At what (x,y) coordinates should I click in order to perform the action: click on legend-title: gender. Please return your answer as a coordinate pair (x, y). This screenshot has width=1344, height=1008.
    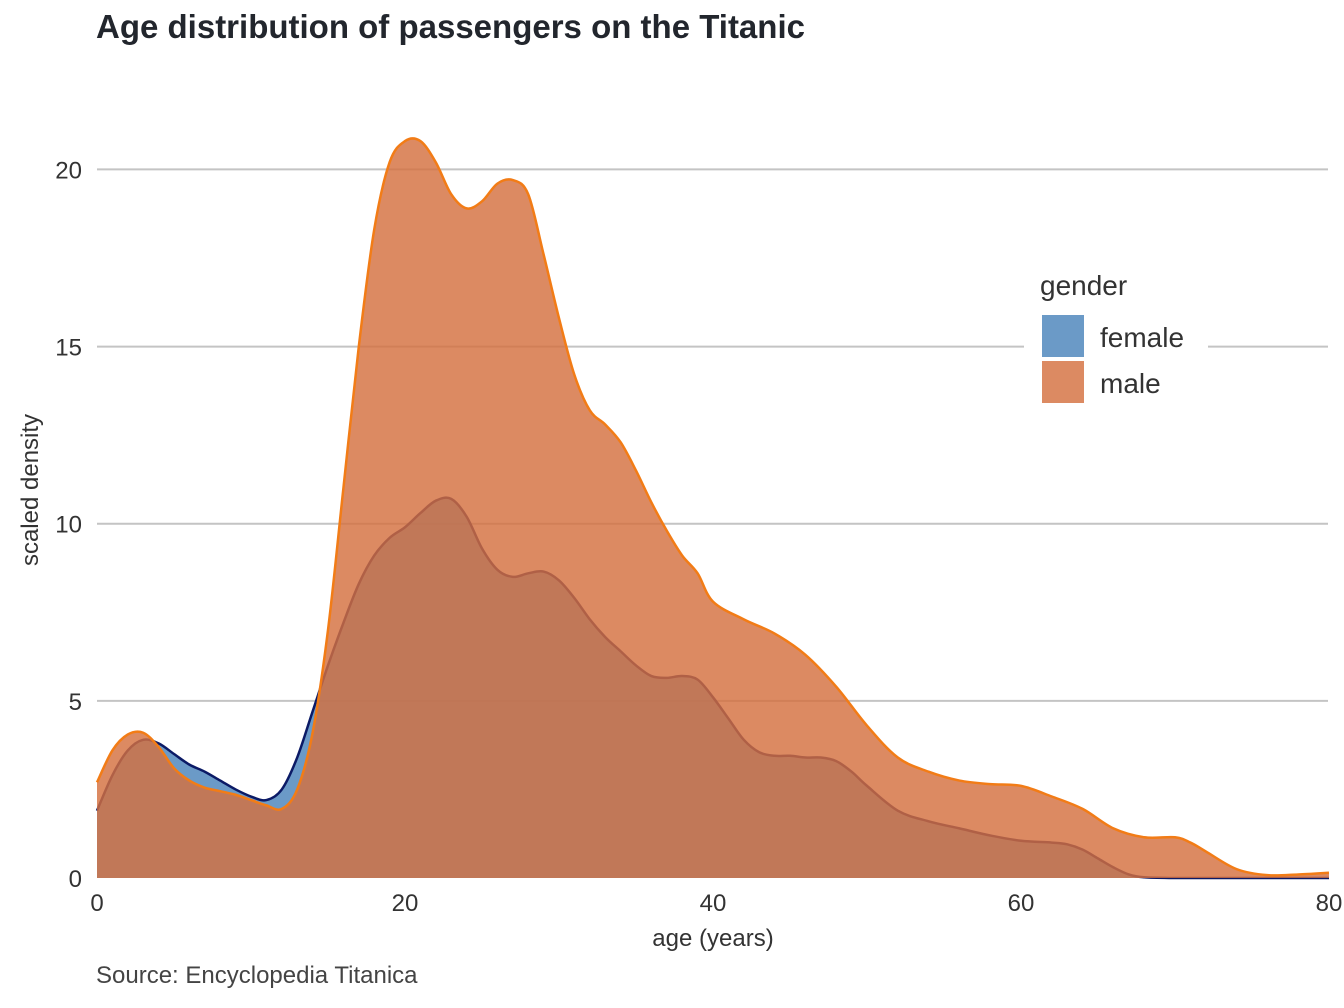
    Looking at the image, I should click on (1083, 285).